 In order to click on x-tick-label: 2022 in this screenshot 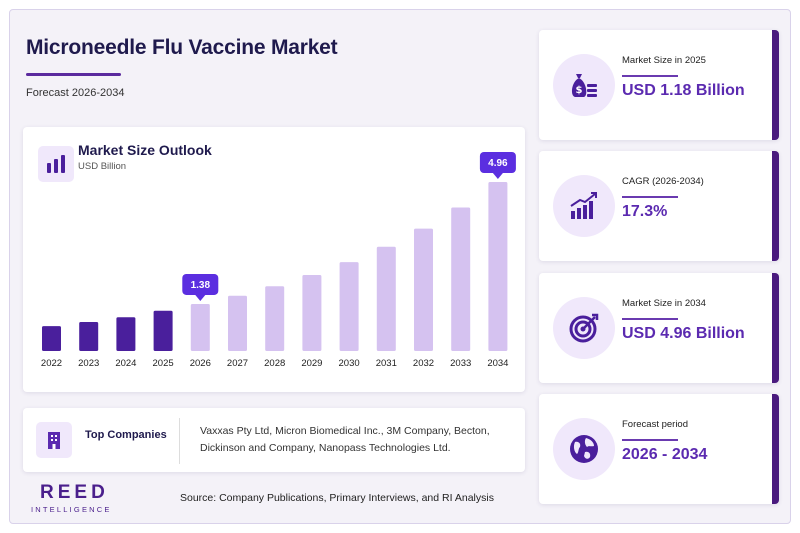, I will do `click(51, 363)`.